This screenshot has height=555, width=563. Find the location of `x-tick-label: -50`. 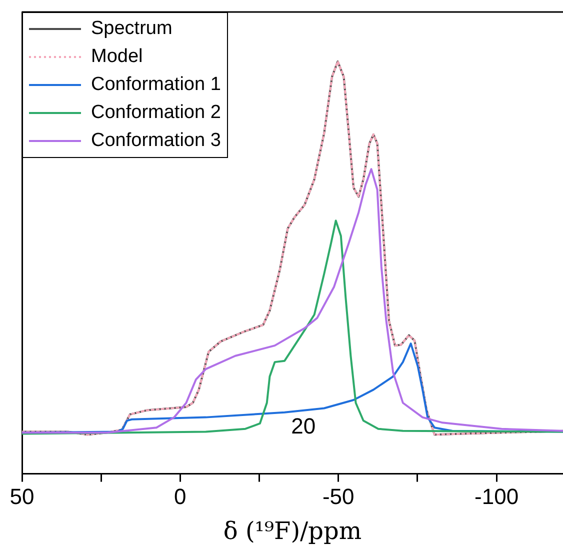

x-tick-label: -50 is located at coordinates (338, 497).